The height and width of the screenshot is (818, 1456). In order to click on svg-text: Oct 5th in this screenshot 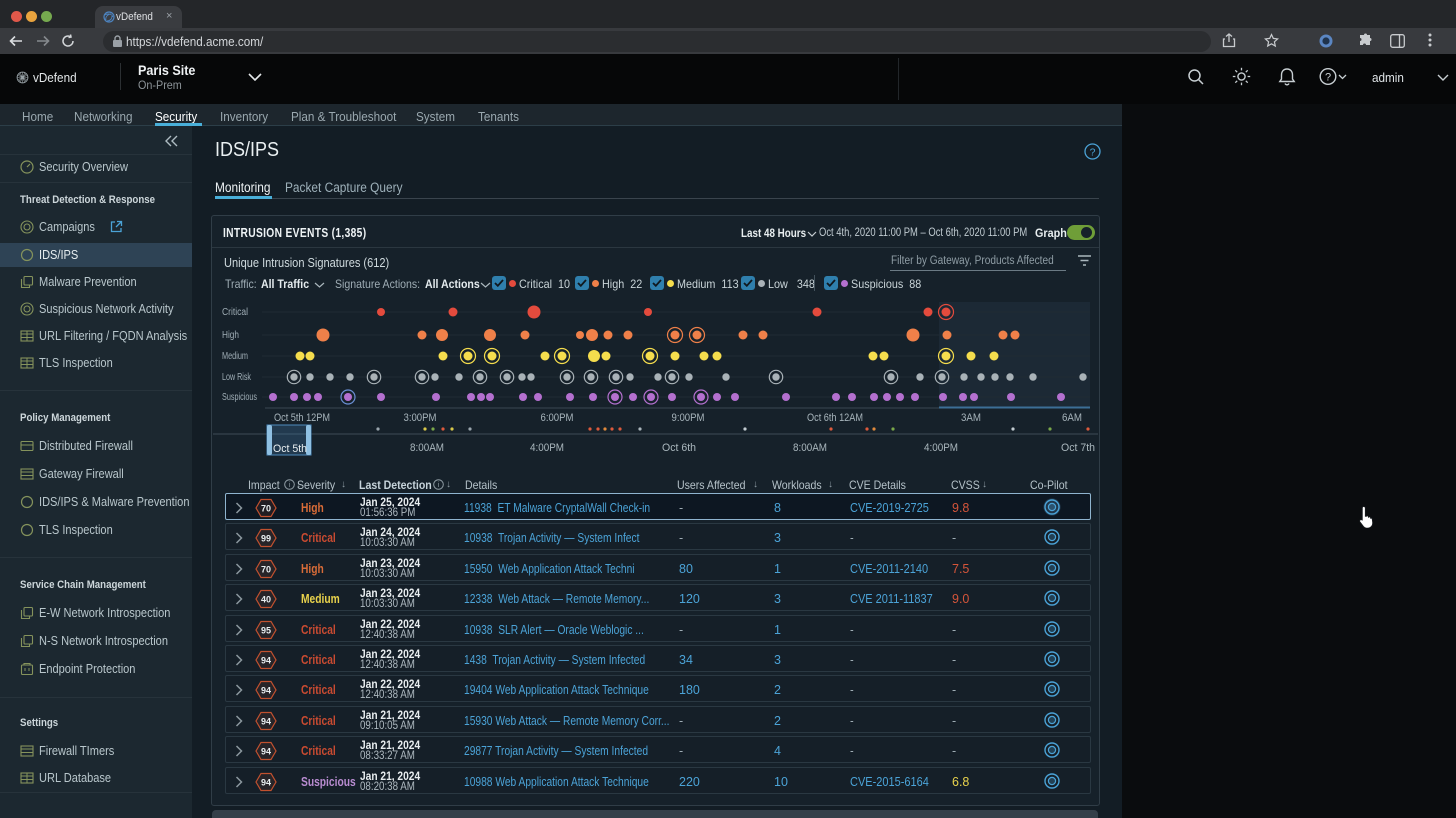, I will do `click(290, 449)`.